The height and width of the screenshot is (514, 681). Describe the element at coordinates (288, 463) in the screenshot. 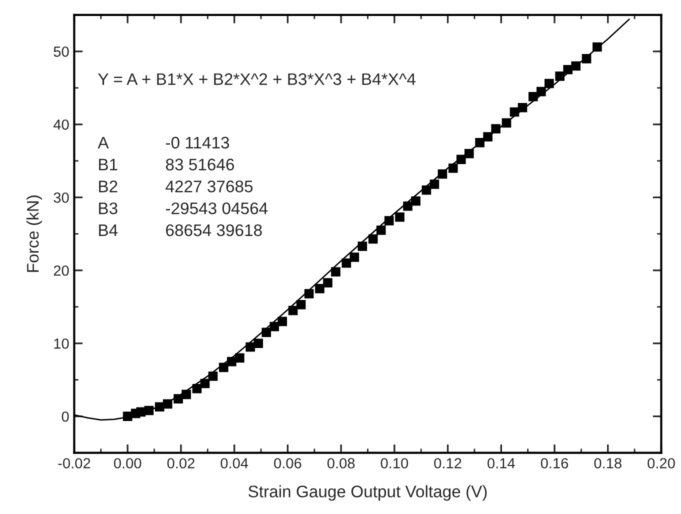

I see `x-tick-label: 0.06` at that location.